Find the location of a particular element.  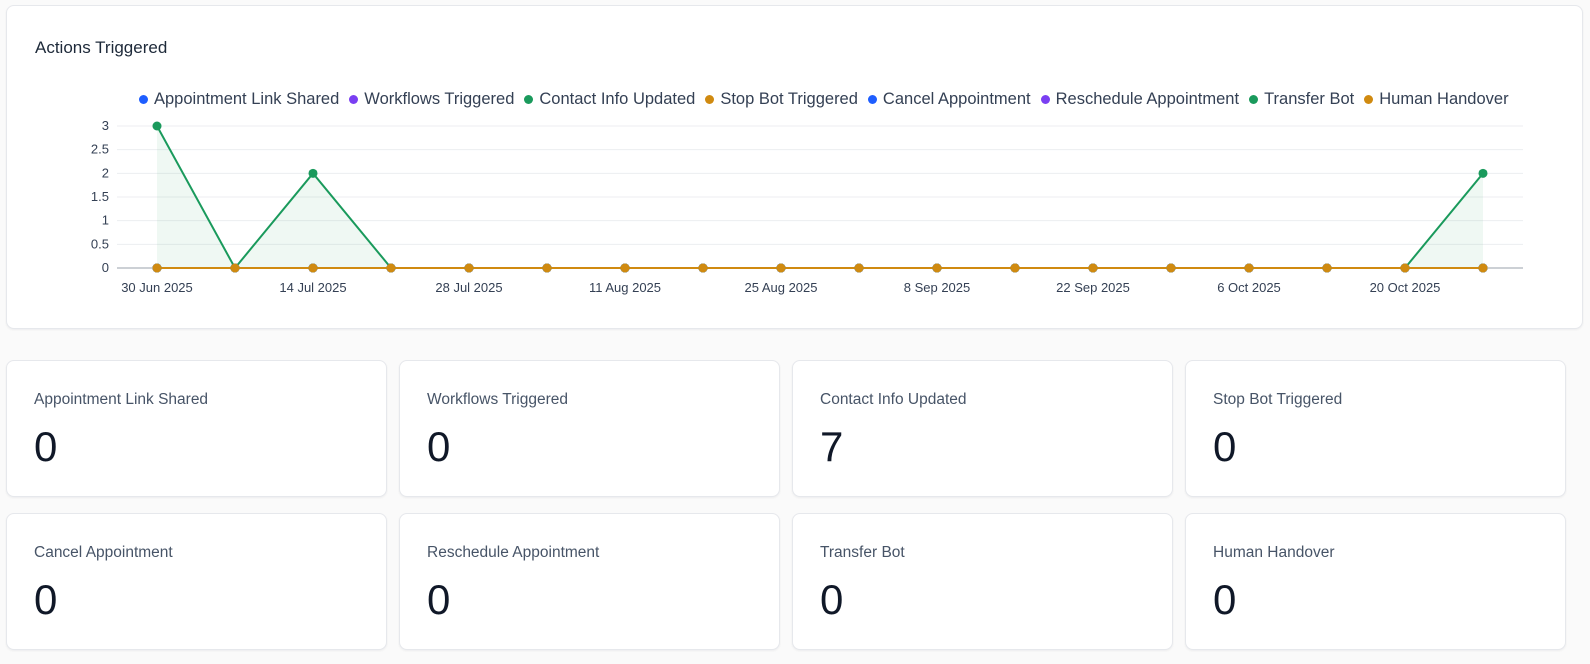

legend-label: Appointment Link Shared is located at coordinates (247, 99).